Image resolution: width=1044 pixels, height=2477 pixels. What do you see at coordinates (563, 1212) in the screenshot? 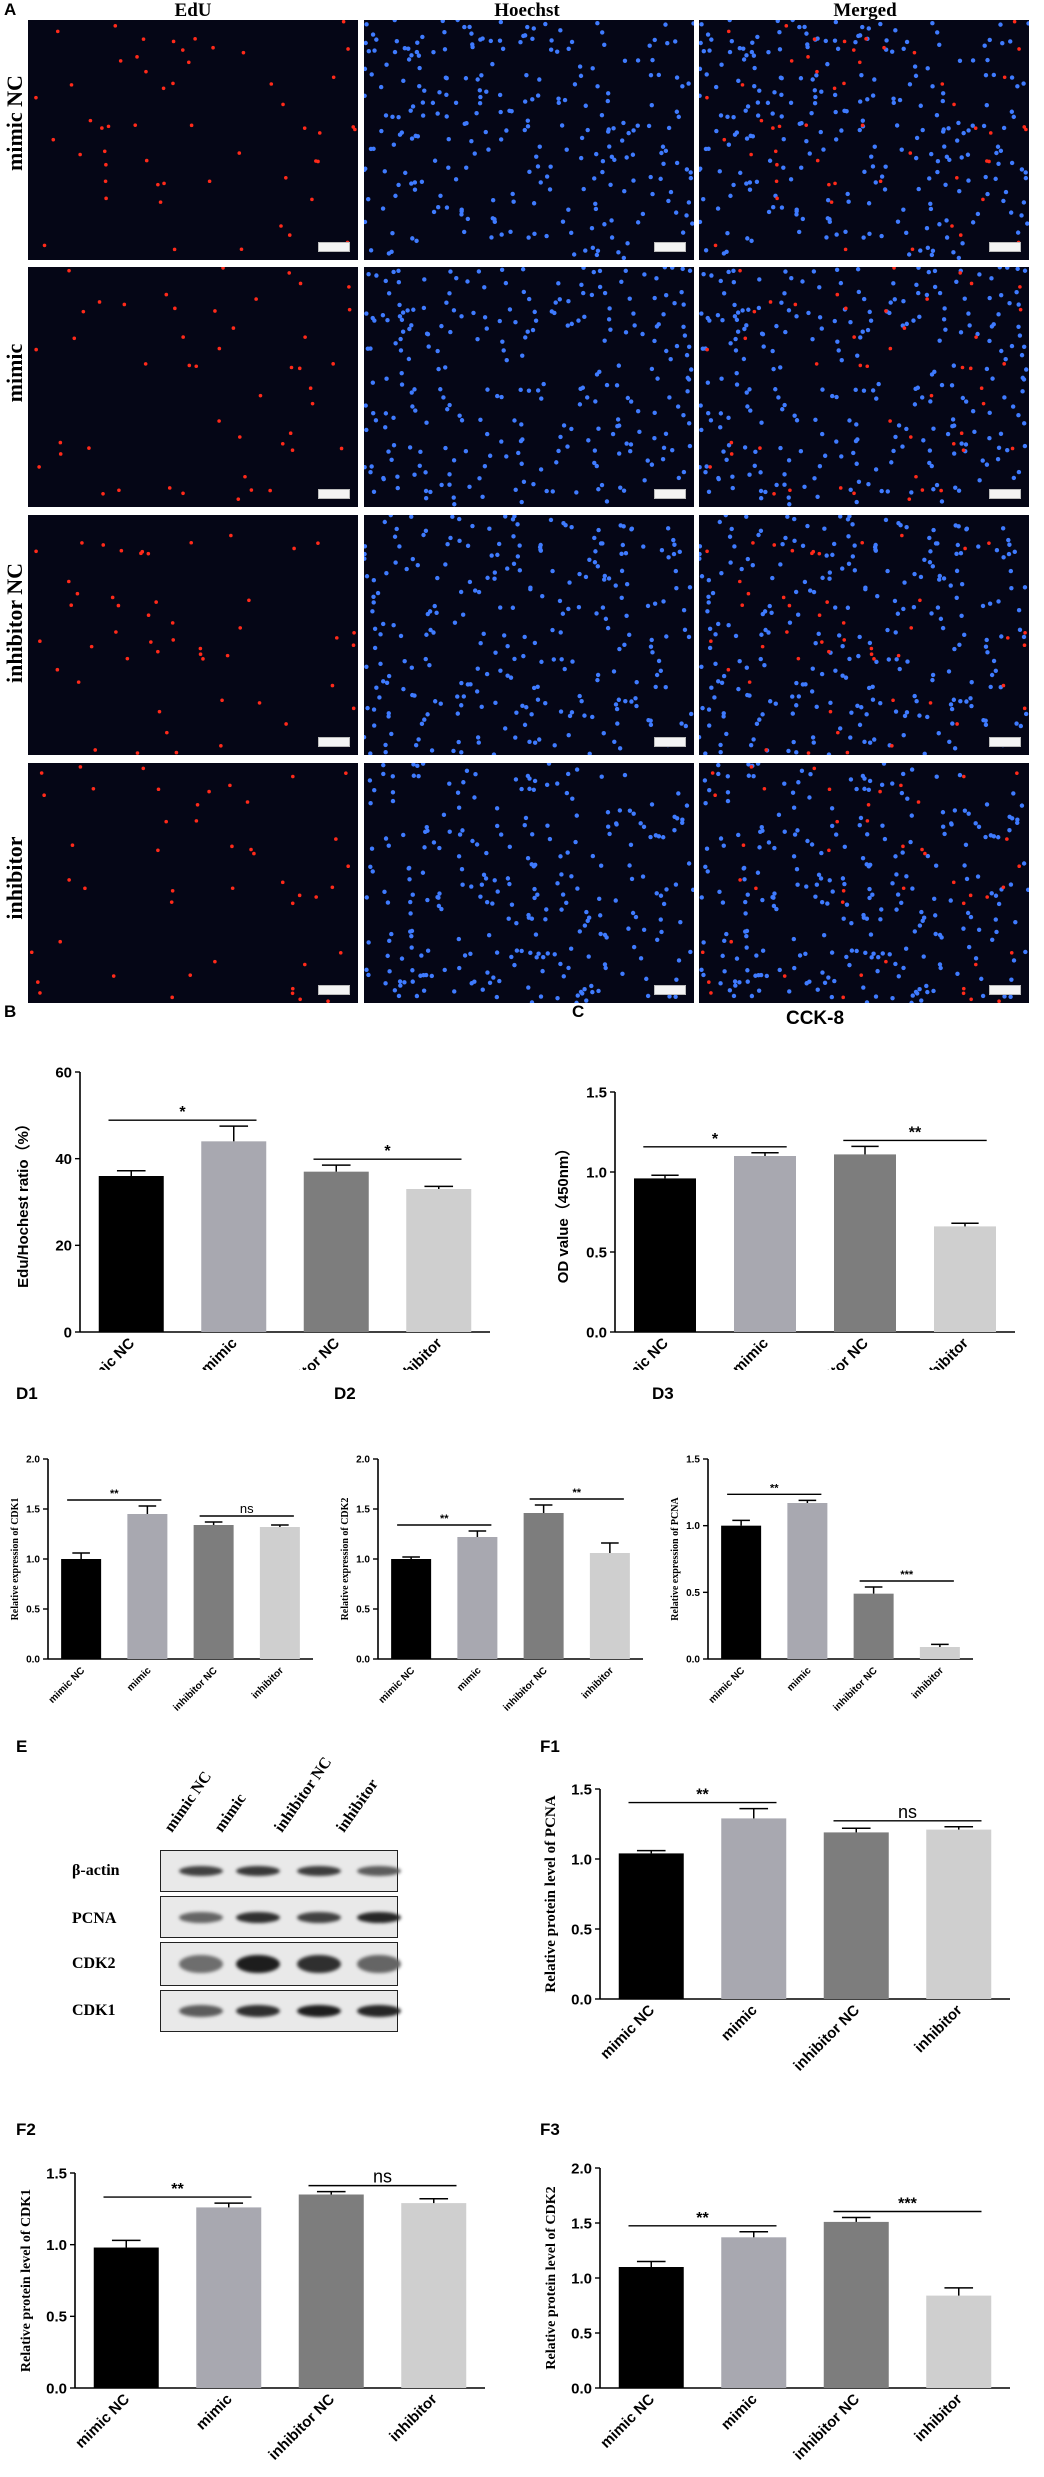
I see `y-axis-title: OD value（450nm）` at bounding box center [563, 1212].